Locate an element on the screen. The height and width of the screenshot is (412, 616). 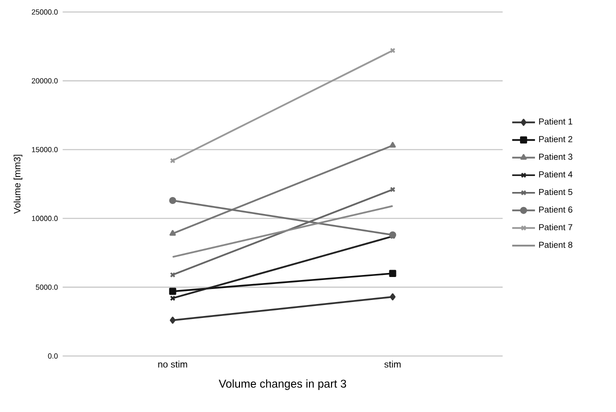
legend-label: Patient 1 is located at coordinates (555, 121).